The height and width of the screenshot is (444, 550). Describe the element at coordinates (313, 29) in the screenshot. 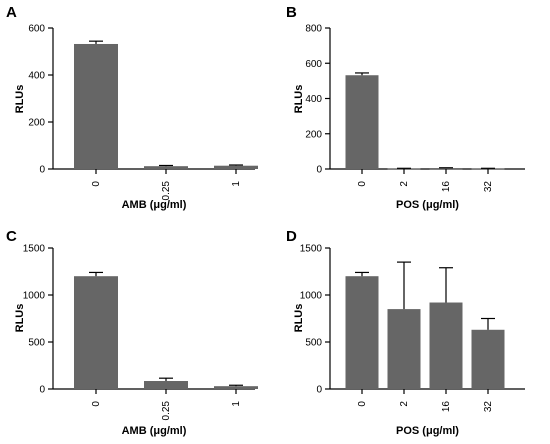

I see `y-tick-label: 800` at that location.